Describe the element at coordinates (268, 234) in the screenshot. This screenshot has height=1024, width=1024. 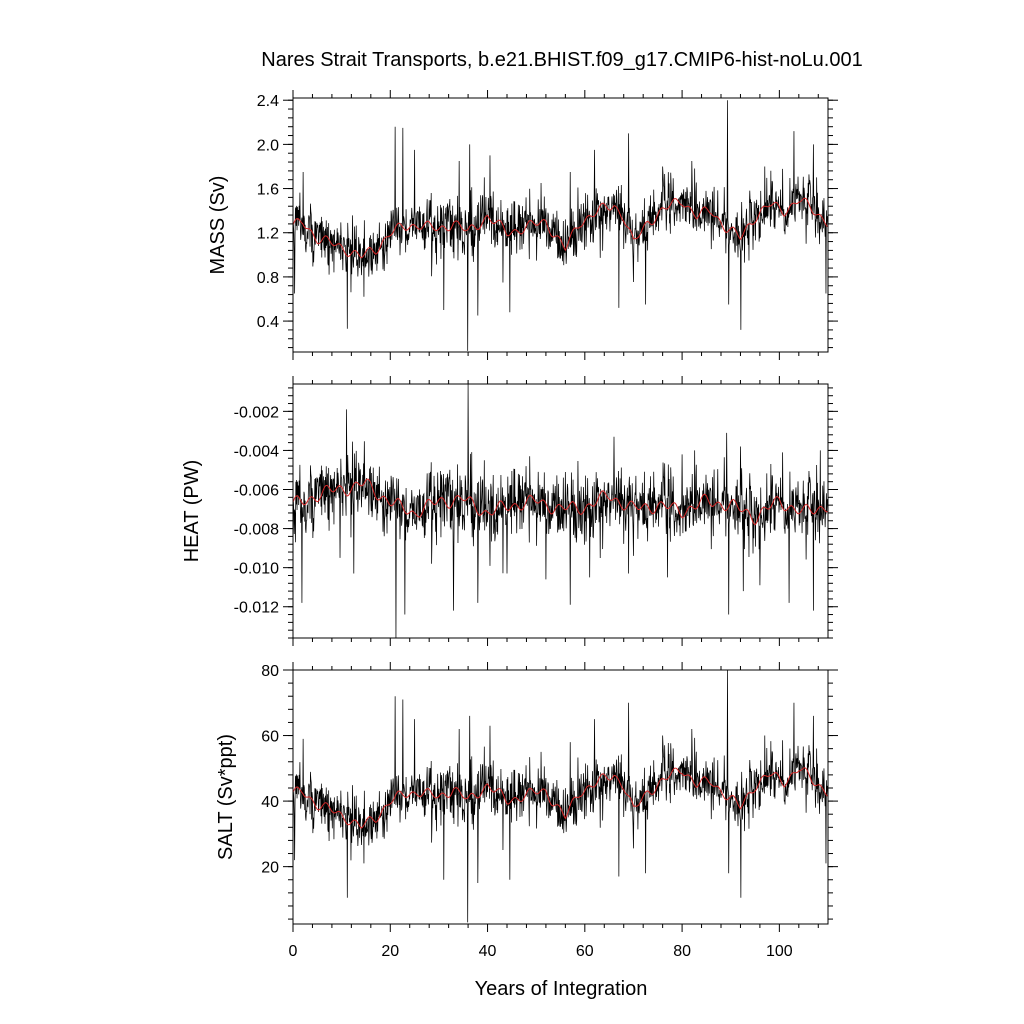
I see `mass-y-tick-label: 1.2` at that location.